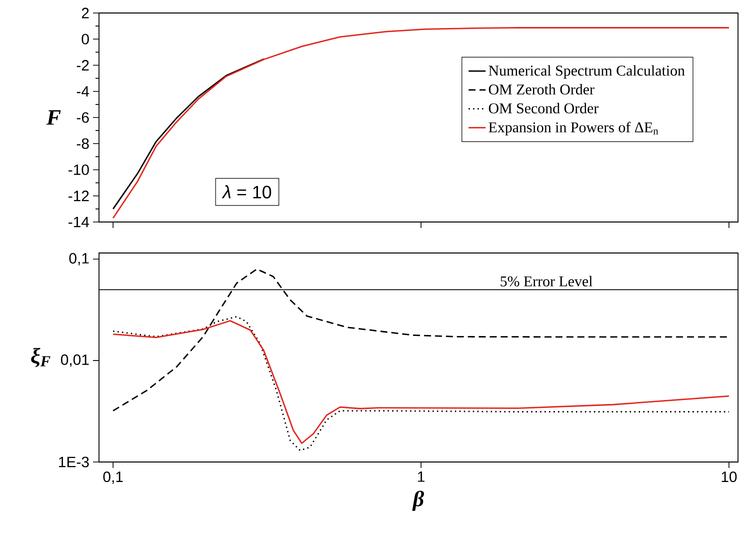  What do you see at coordinates (40, 358) in the screenshot?
I see `y-axis-title: ξ$_{F}$` at bounding box center [40, 358].